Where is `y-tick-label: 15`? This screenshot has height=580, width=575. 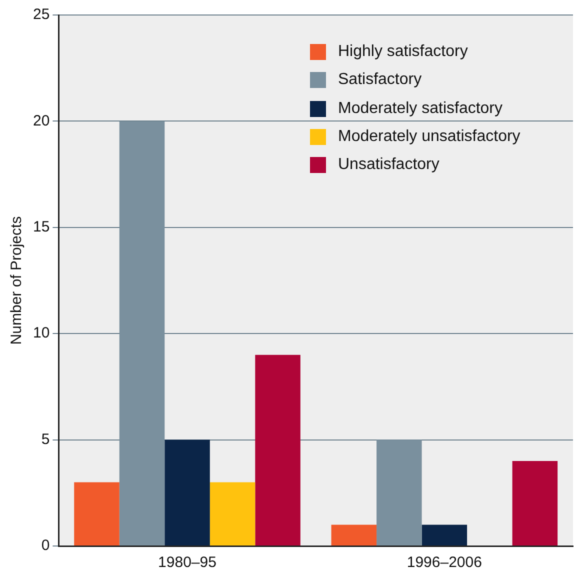 y-tick-label: 15 is located at coordinates (41, 227).